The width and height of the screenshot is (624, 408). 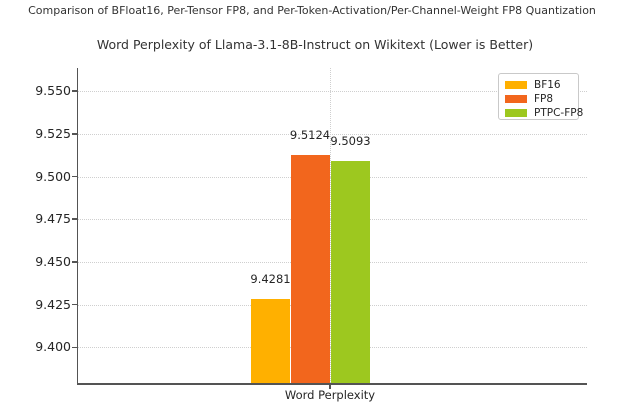 I want to click on y-tick-label: 9.525, so click(x=53, y=133).